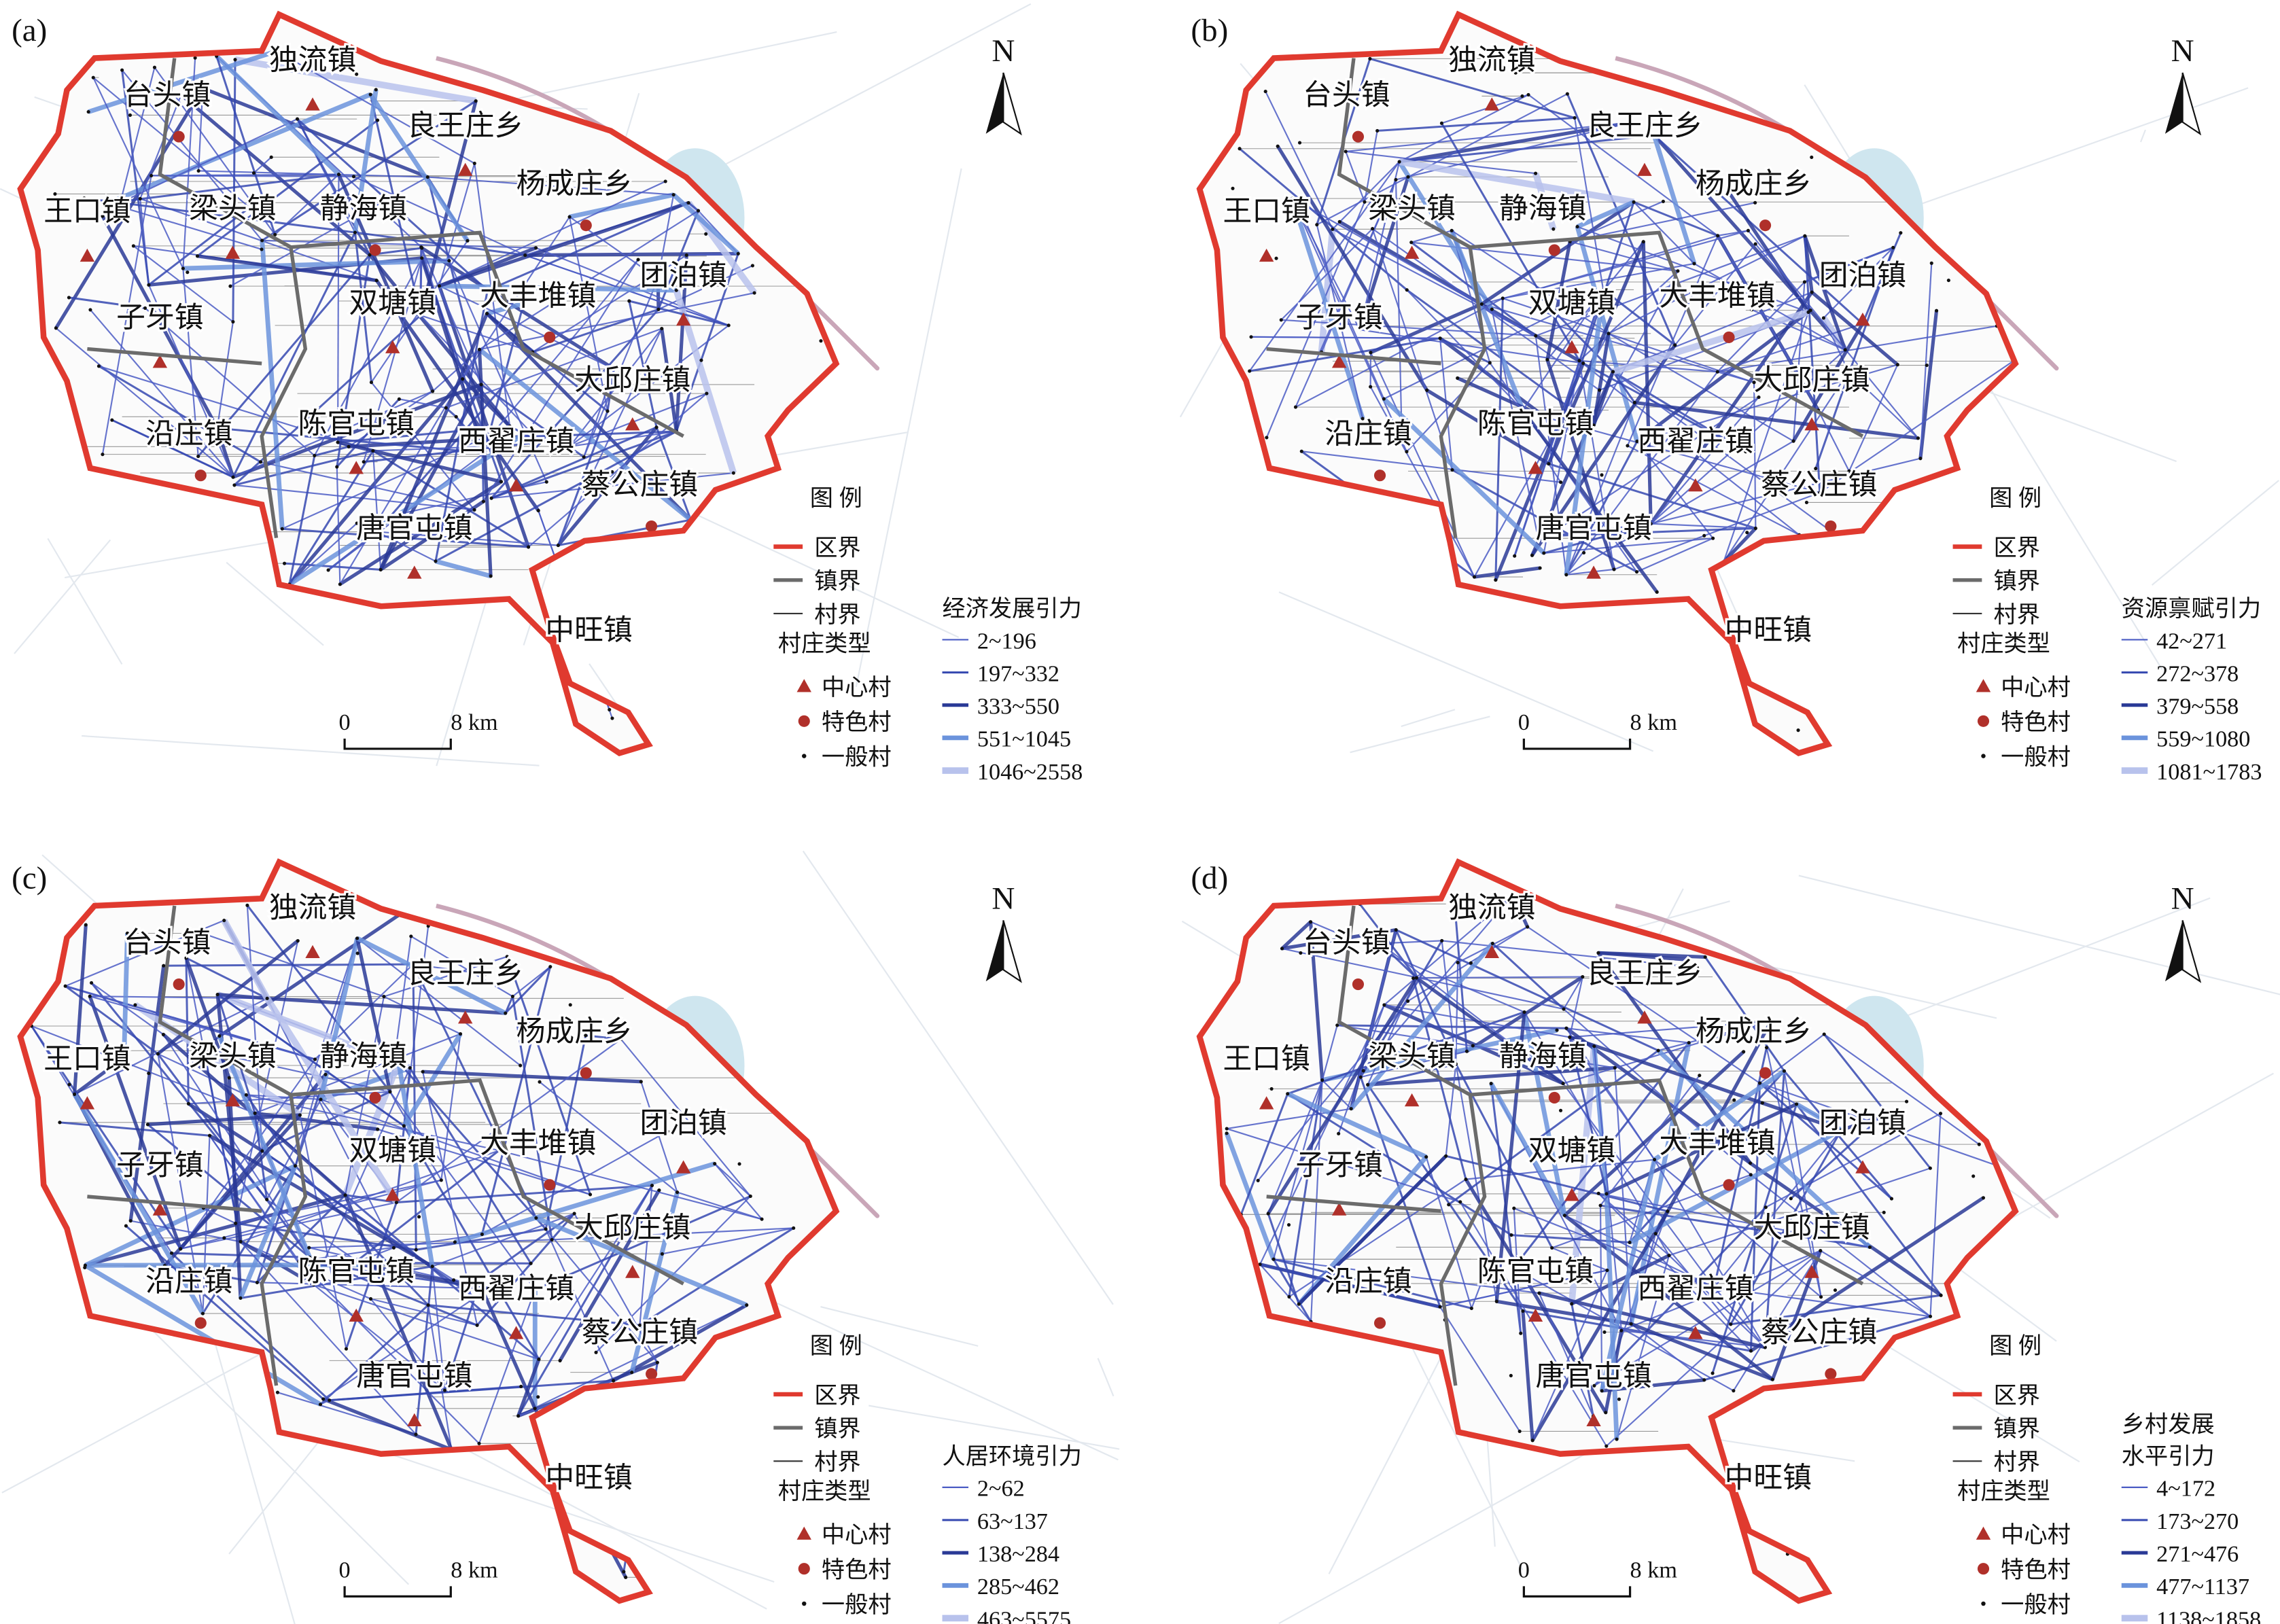  What do you see at coordinates (2015, 1346) in the screenshot?
I see `legend-title: 图 例` at bounding box center [2015, 1346].